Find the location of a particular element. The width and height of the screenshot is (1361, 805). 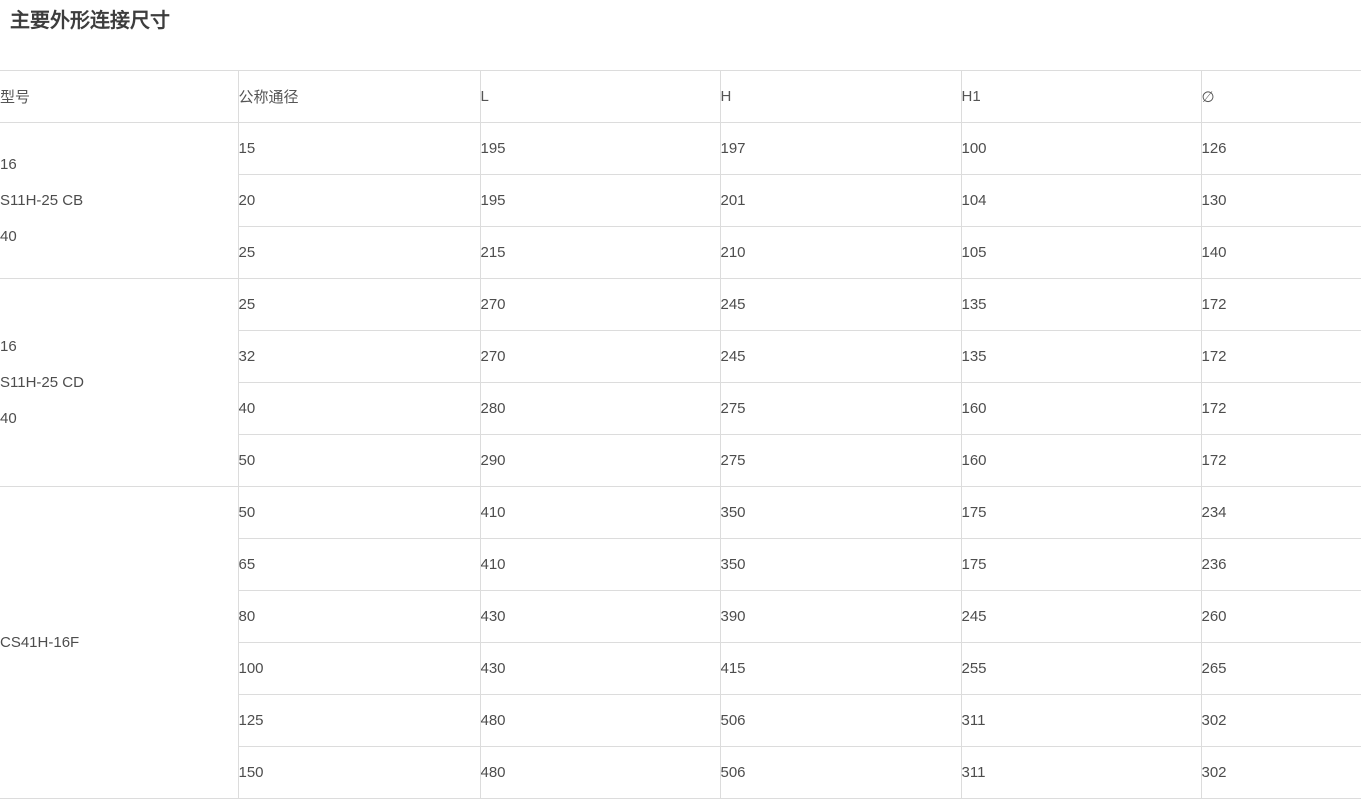

col-header-diameter-symbol: ∅ is located at coordinates (1280, 96).